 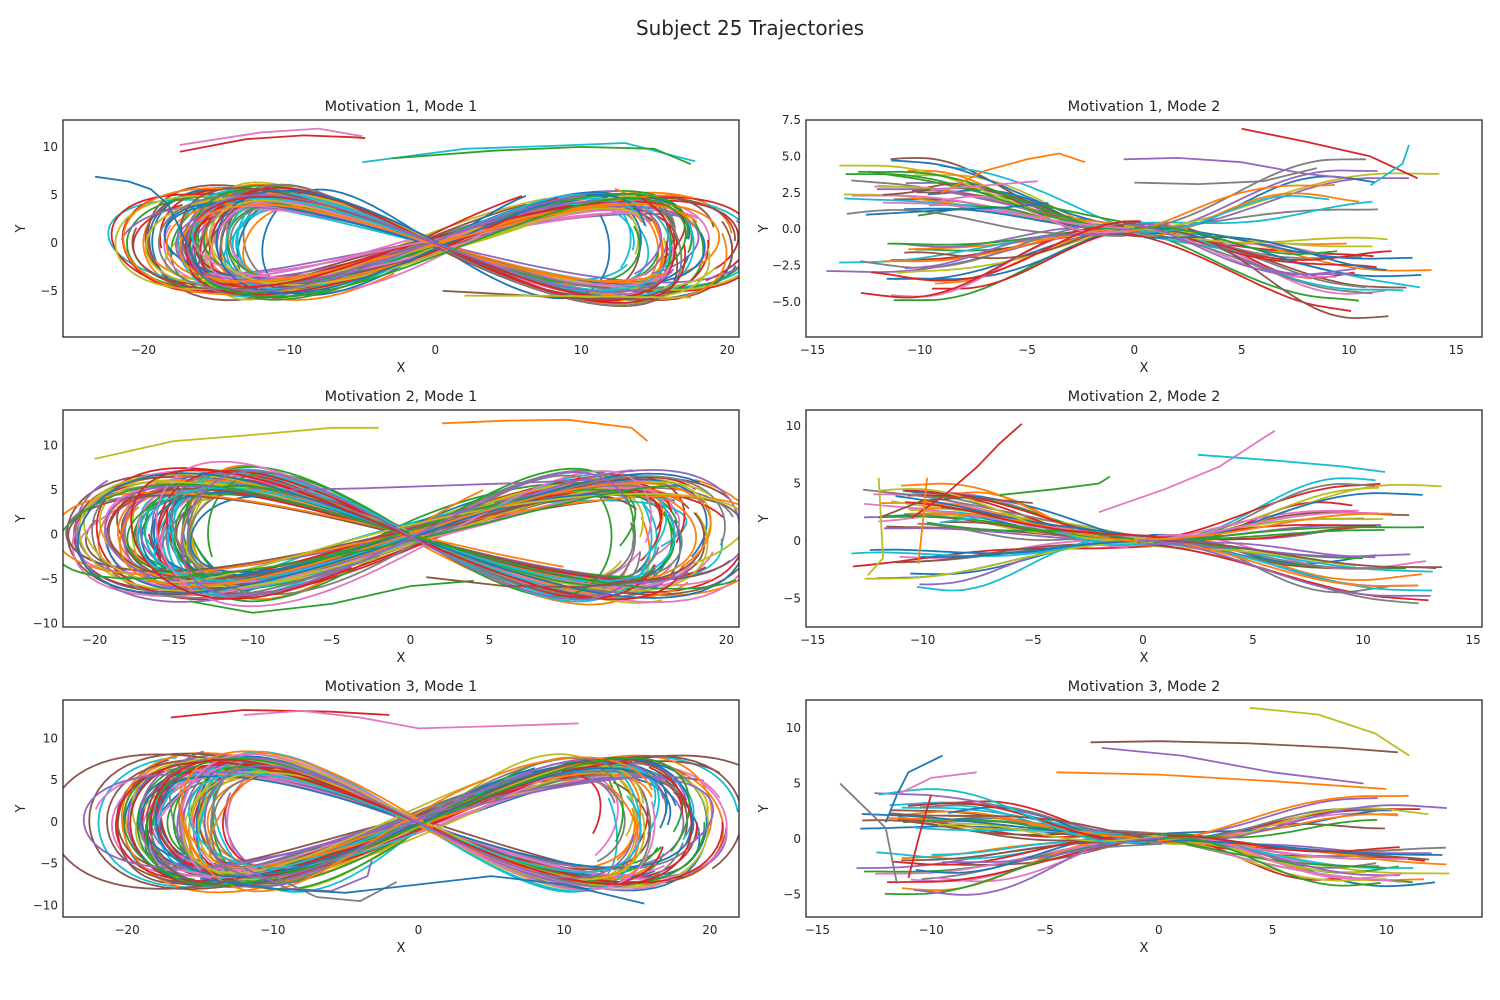 What do you see at coordinates (764, 808) in the screenshot?
I see `y-axis-label: Y` at bounding box center [764, 808].